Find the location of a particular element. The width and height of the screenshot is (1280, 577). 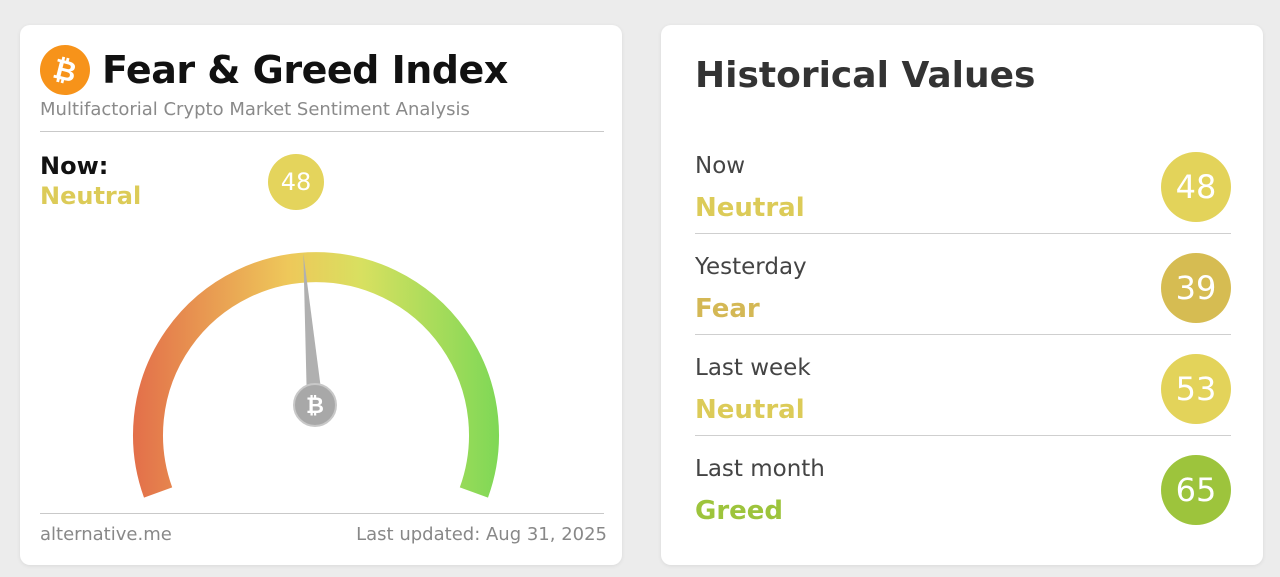

history-period: Yesterday is located at coordinates (751, 267).